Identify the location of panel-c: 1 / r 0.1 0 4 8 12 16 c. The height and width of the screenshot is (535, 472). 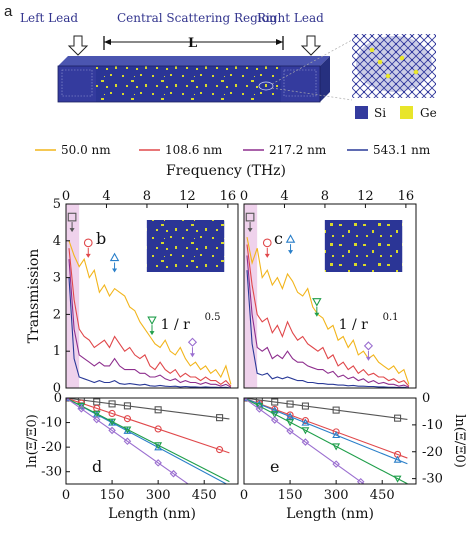
(328, 289).